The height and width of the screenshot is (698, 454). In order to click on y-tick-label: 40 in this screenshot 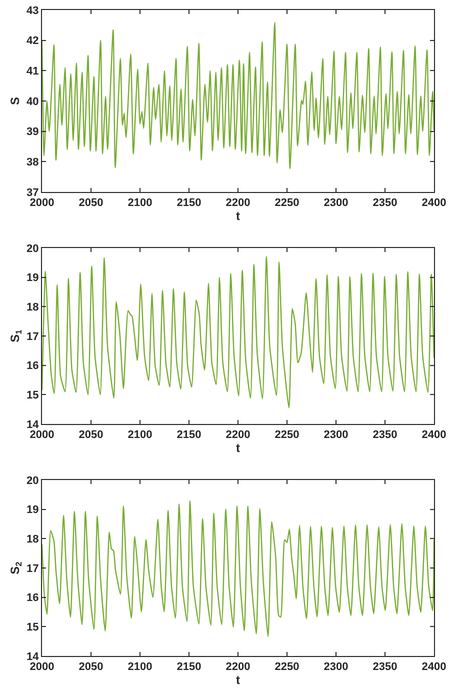, I will do `click(32, 102)`.